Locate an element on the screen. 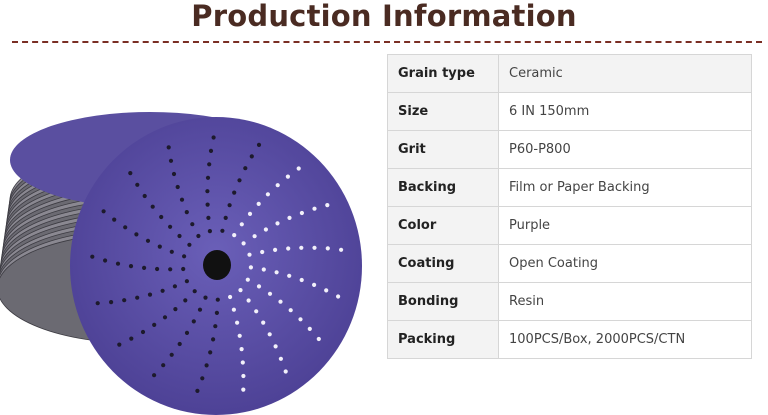  spec-label: Bonding is located at coordinates (443, 301).